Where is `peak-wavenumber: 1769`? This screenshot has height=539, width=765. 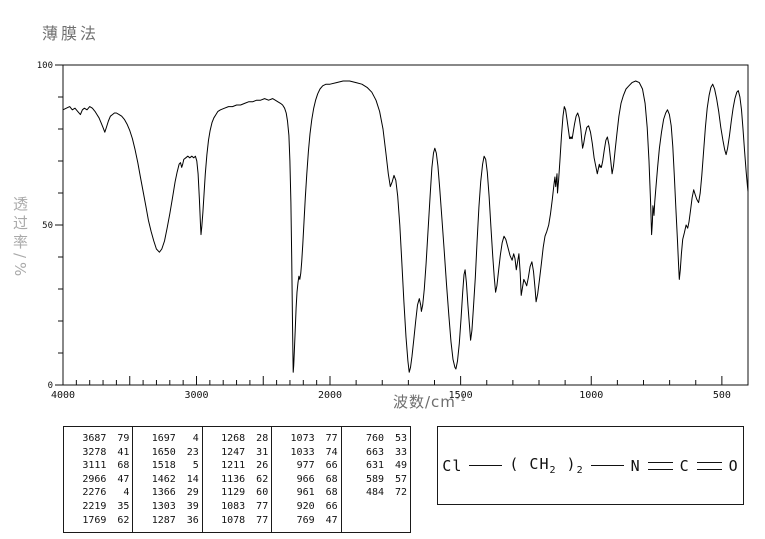
peak-wavenumber: 1769 is located at coordinates (94, 520).